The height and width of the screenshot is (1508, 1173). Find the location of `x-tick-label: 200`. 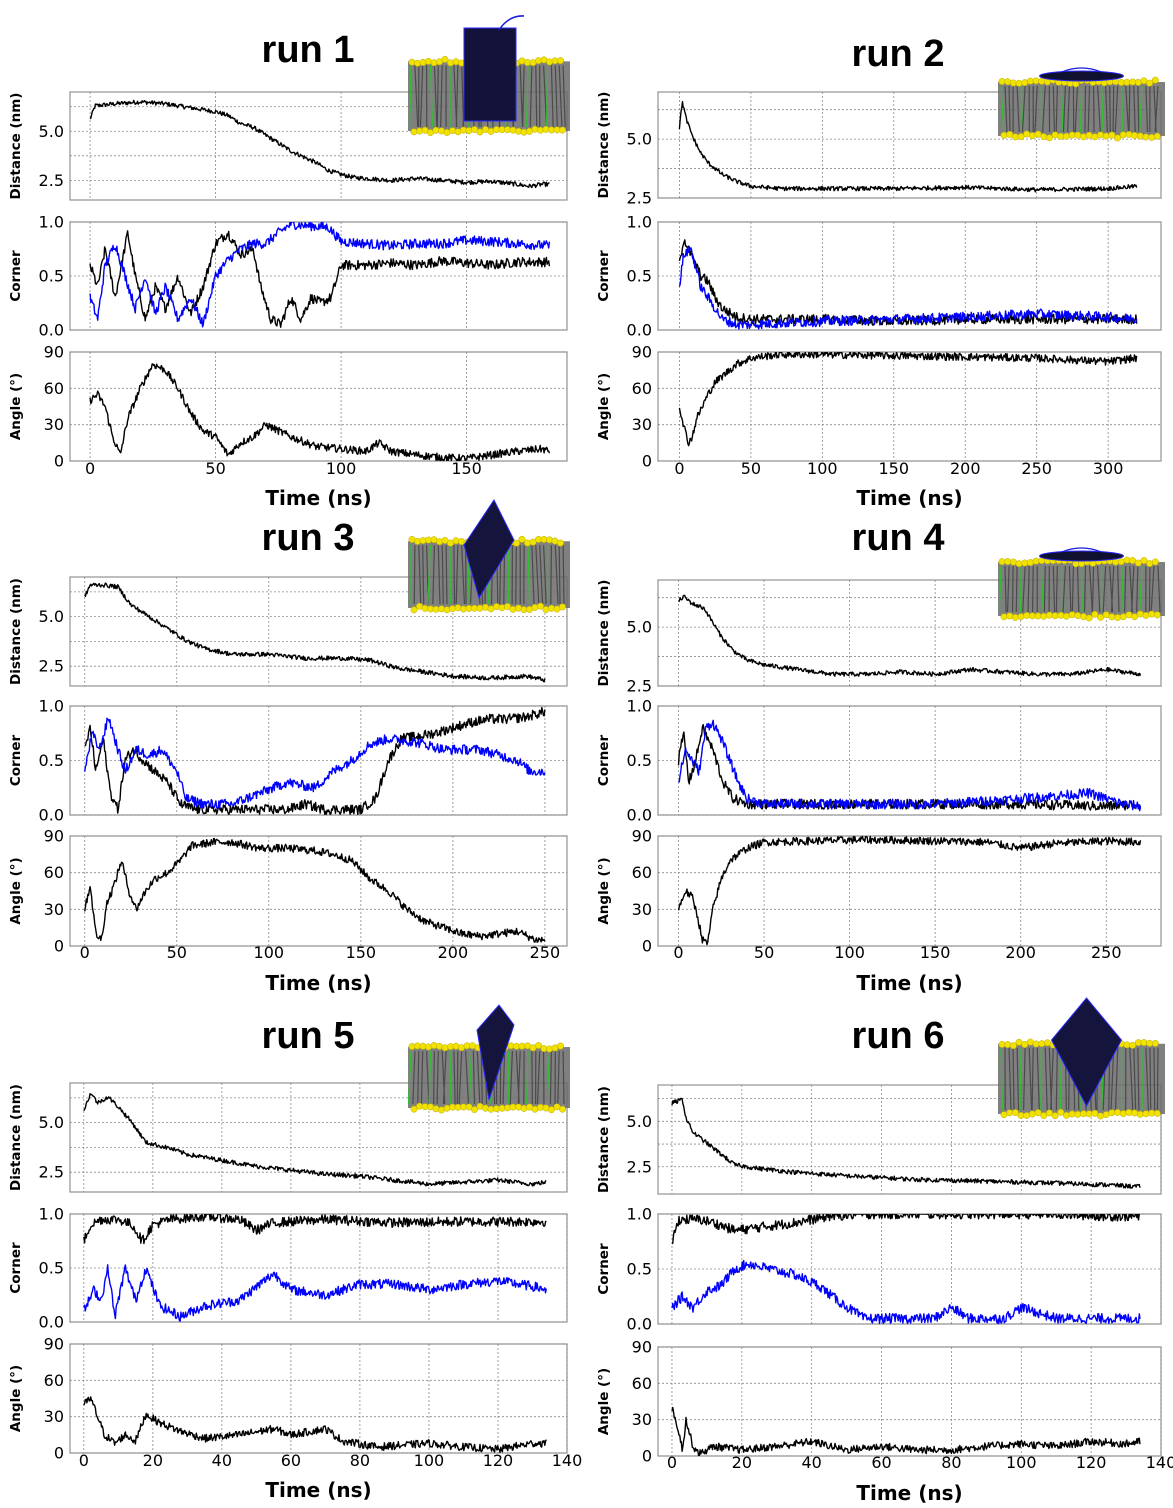

x-tick-label: 200 is located at coordinates (965, 468).